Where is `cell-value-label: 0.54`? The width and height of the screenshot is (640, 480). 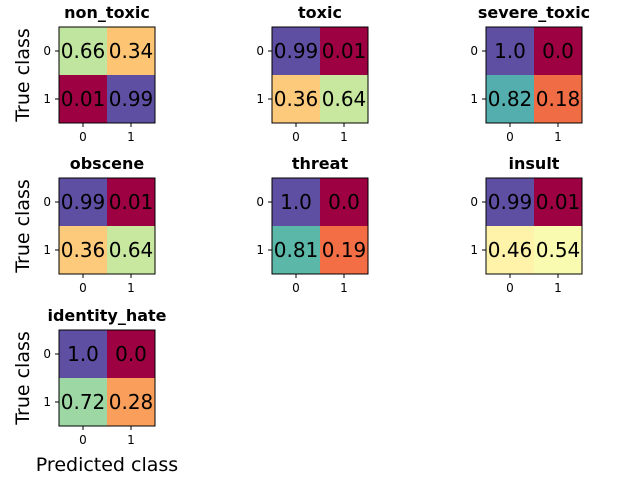 cell-value-label: 0.54 is located at coordinates (558, 250).